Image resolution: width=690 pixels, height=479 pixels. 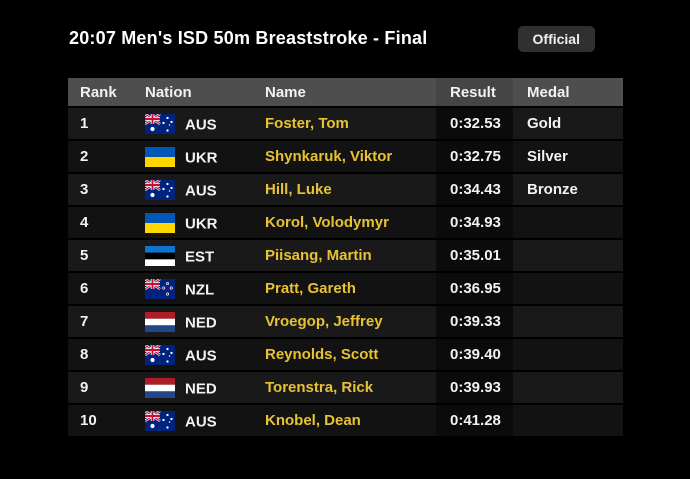 I want to click on result-cell: 0:39.40, so click(x=474, y=354).